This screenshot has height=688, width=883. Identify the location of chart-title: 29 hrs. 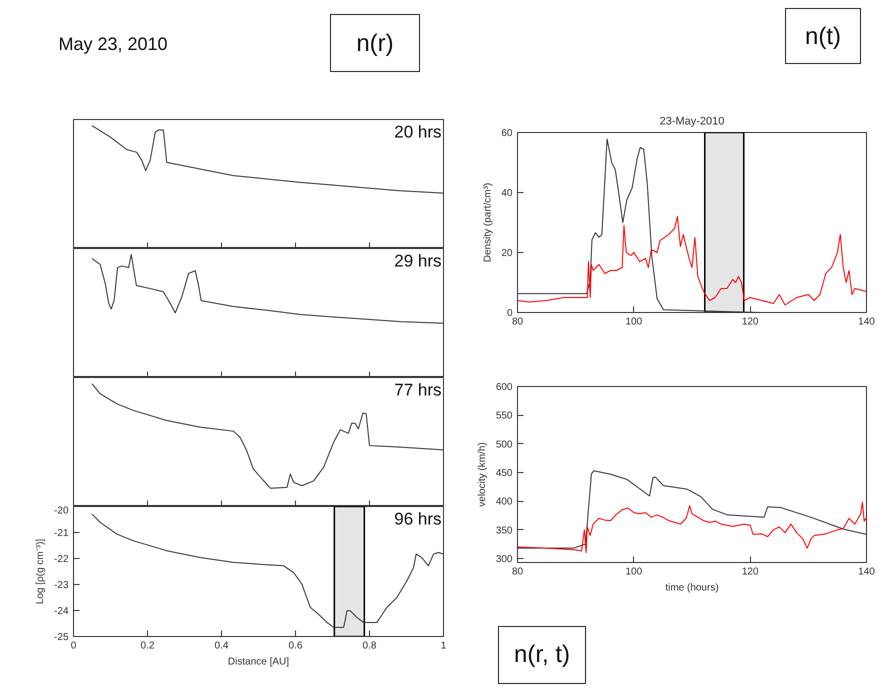
(418, 261).